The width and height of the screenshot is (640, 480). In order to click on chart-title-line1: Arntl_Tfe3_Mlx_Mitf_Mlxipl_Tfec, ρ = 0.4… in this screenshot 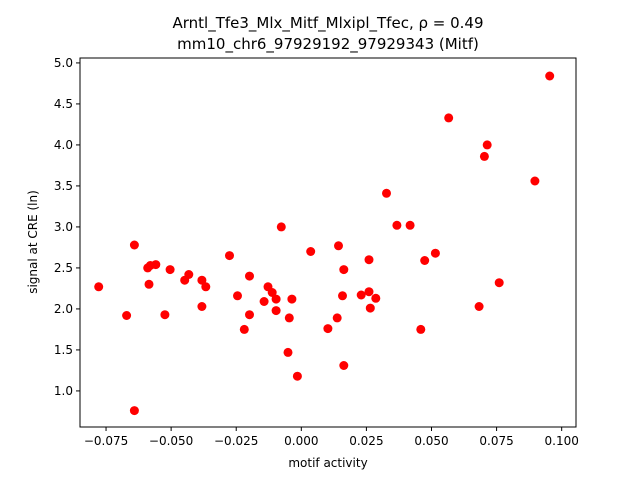, I will do `click(327, 23)`.